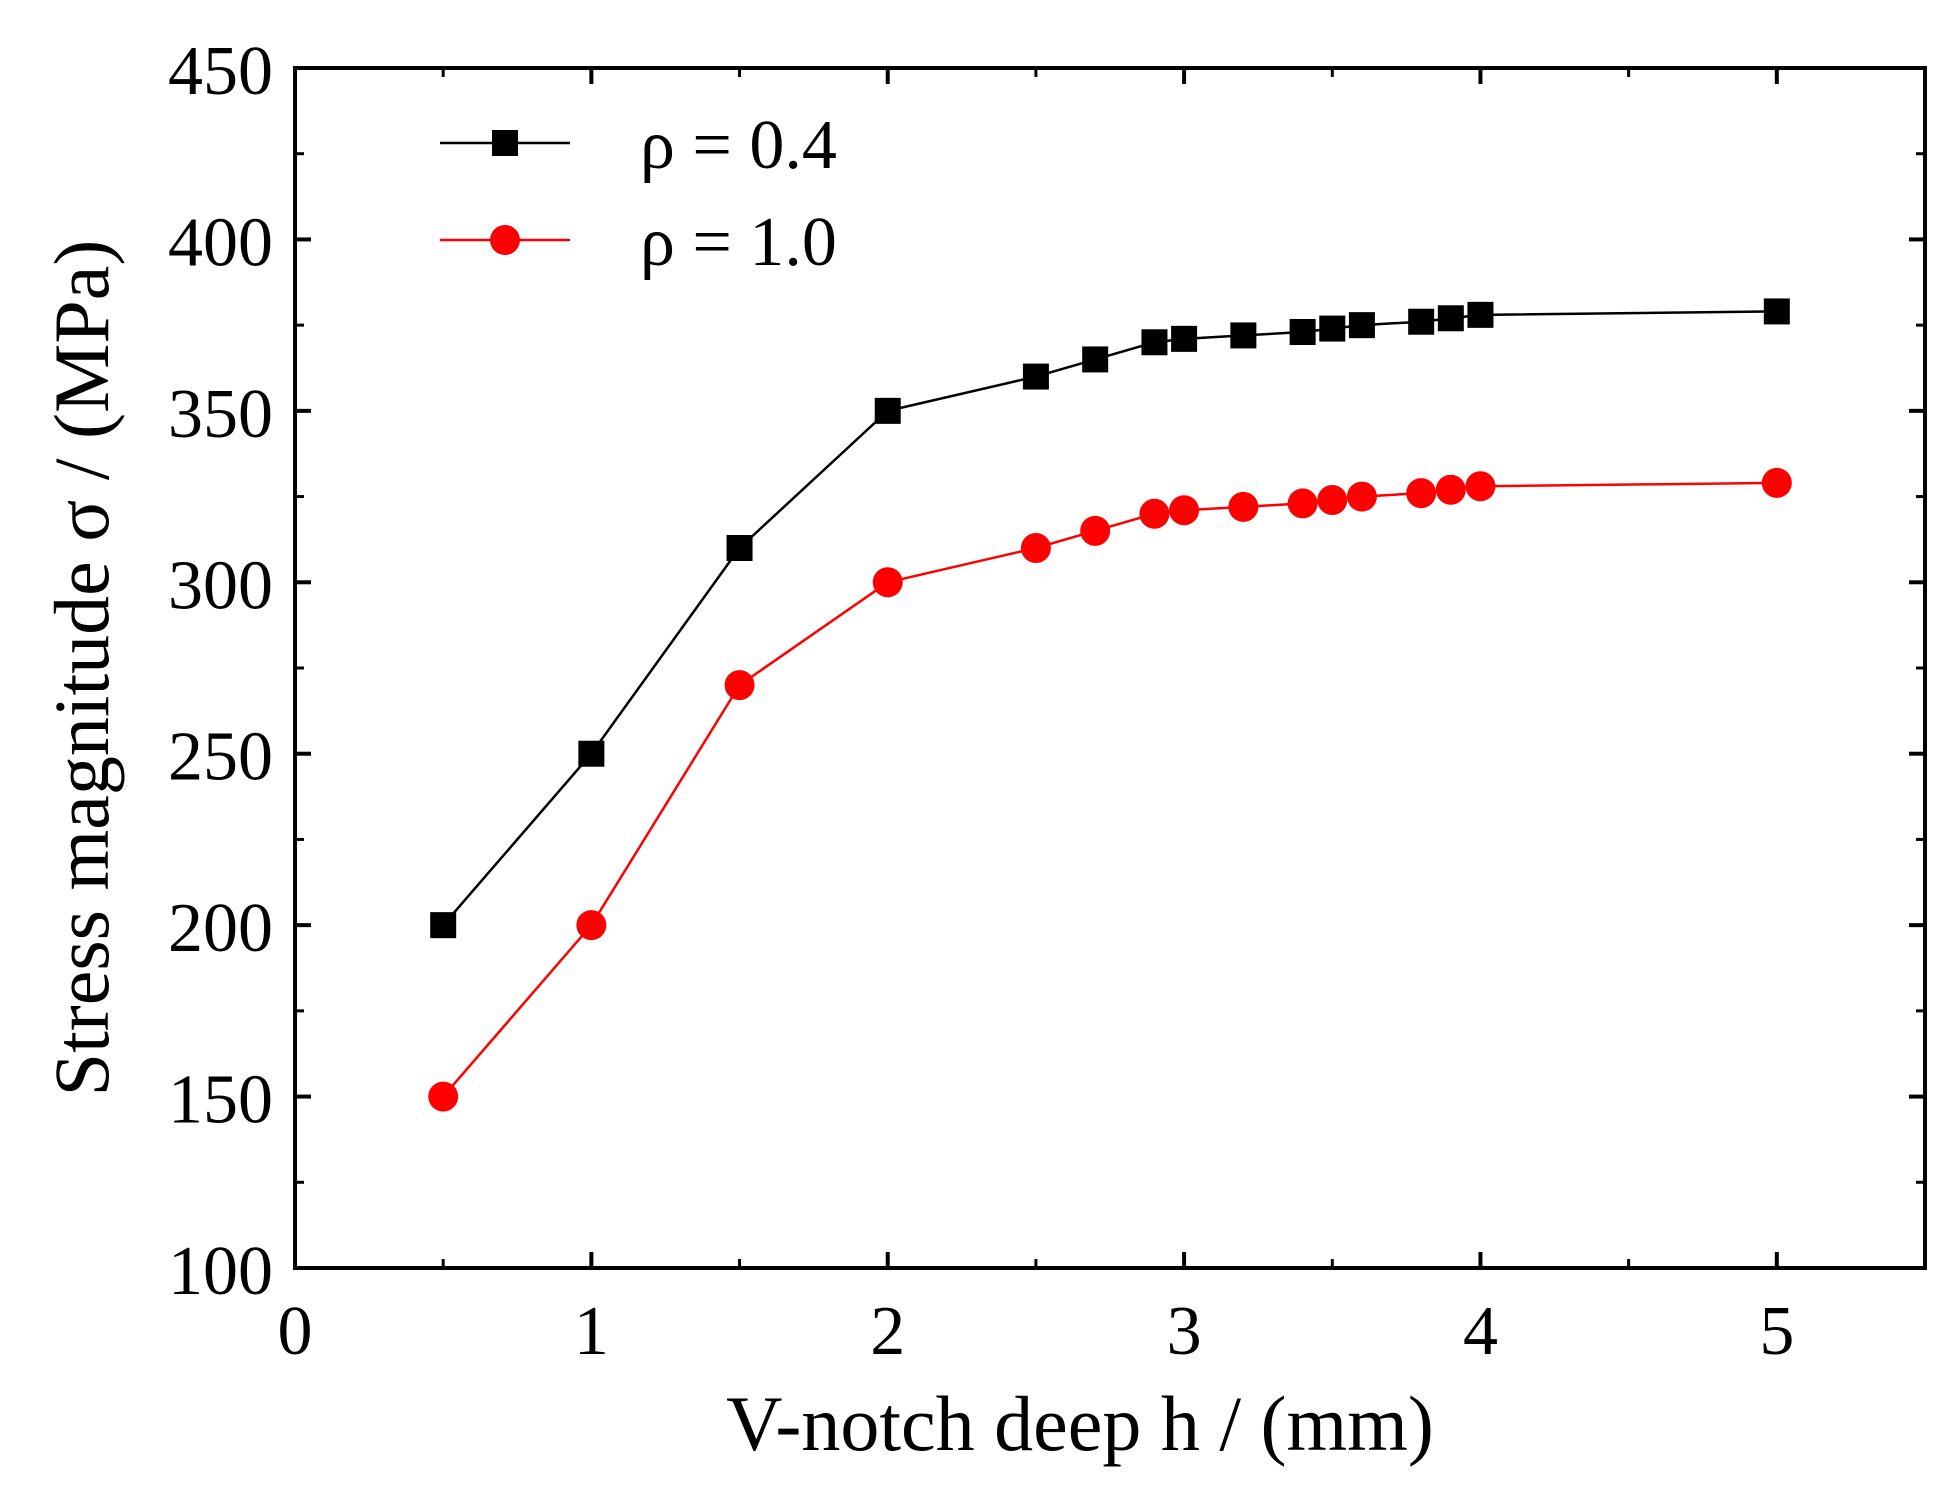  What do you see at coordinates (295, 1331) in the screenshot?
I see `x-tick-label: 0` at bounding box center [295, 1331].